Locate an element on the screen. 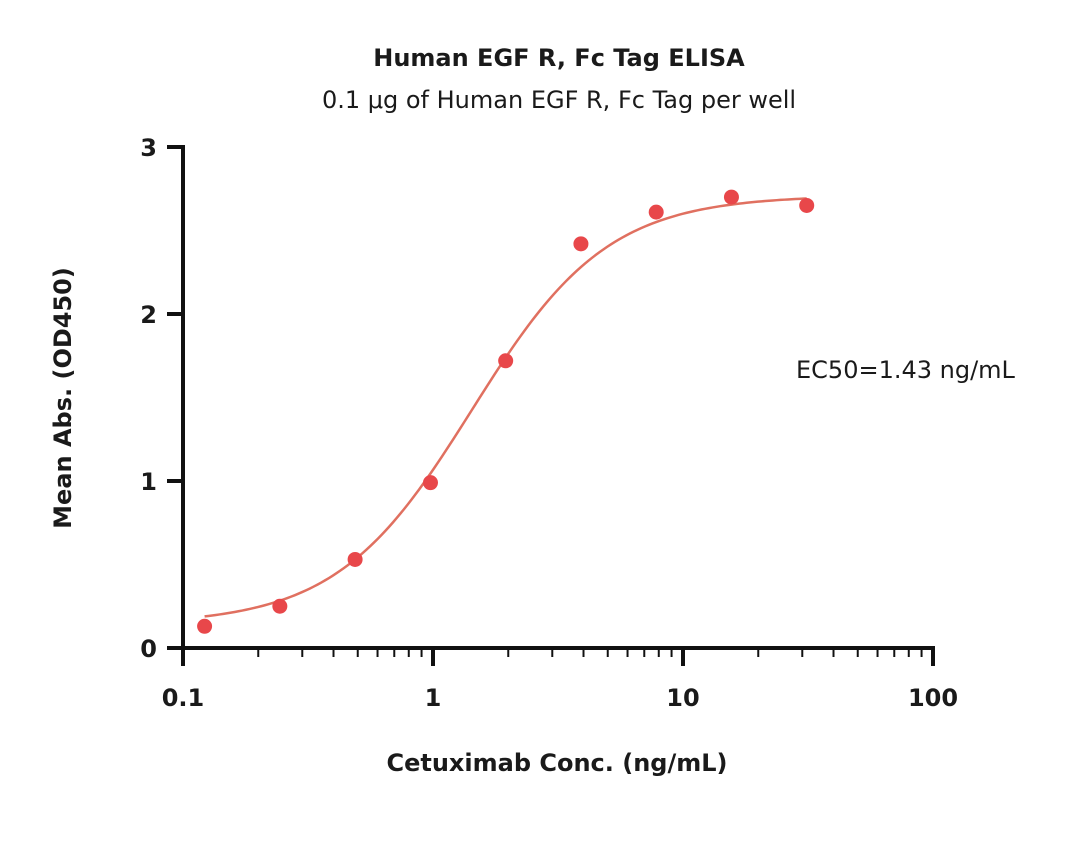 This screenshot has height=860, width=1080. x-tick-label: 100 is located at coordinates (933, 698).